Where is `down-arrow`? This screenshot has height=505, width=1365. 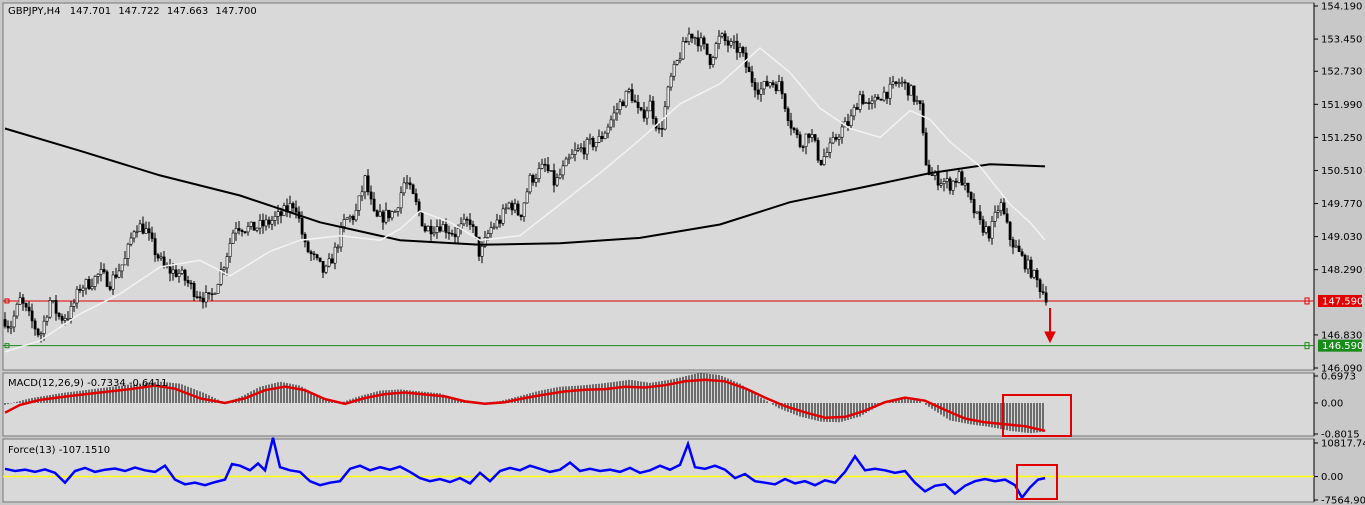
down-arrow is located at coordinates (1050, 326).